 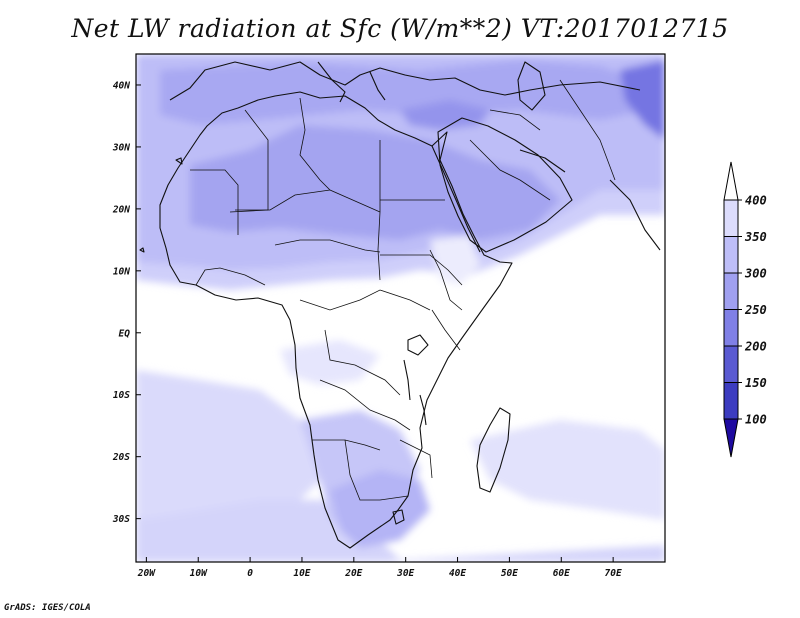 I want to click on colorbar-label: 200, so click(x=755, y=347).